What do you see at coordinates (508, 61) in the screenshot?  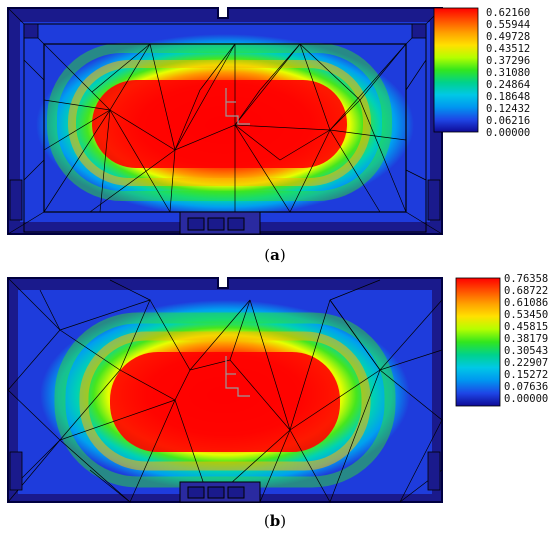 I see `colorbar-tick: 0.37296` at bounding box center [508, 61].